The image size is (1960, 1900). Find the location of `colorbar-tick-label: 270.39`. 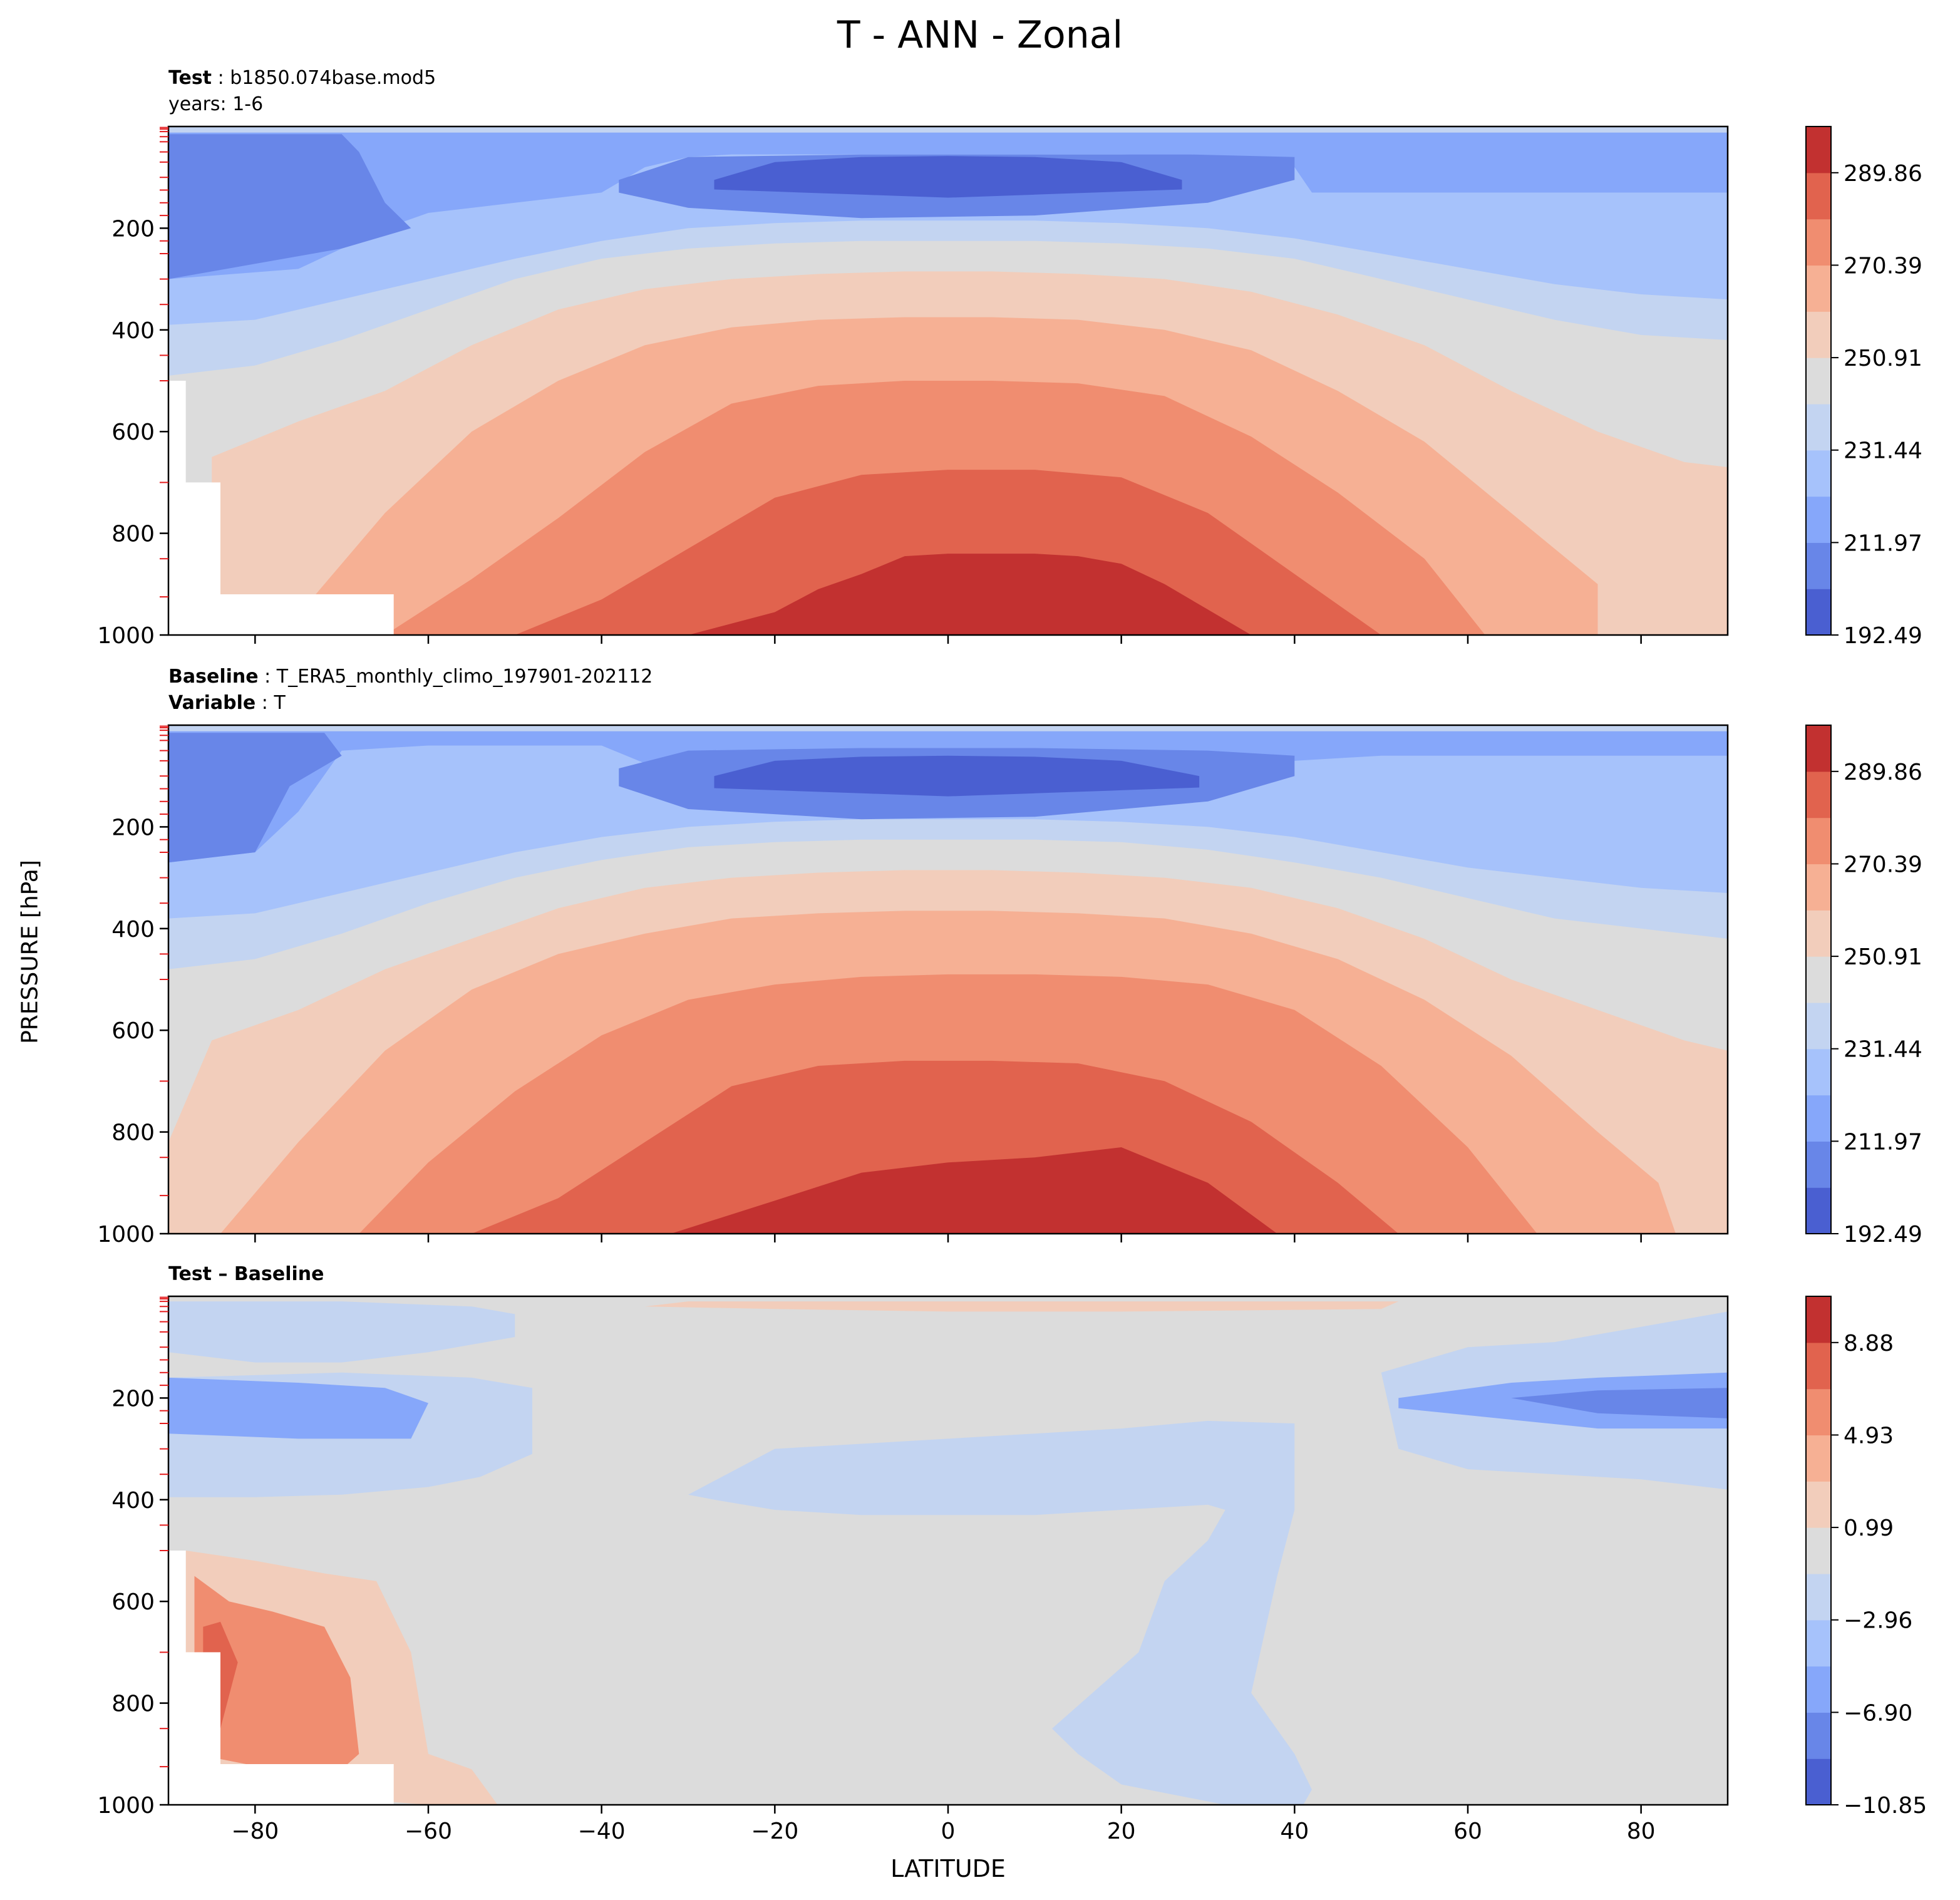

colorbar-tick-label: 270.39 is located at coordinates (1883, 266).